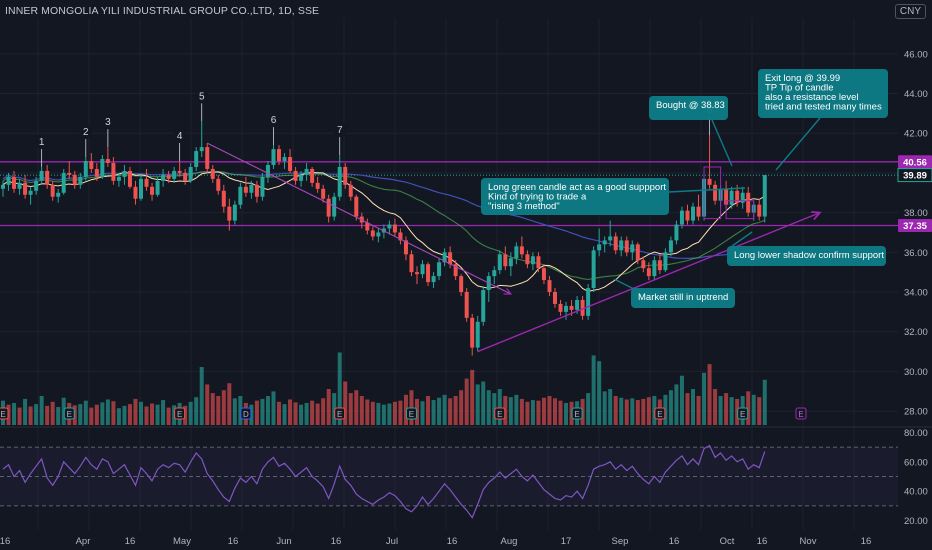 The height and width of the screenshot is (550, 932). Describe the element at coordinates (577, 187) in the screenshot. I see `annotation-text: Long green candle act as a good suppport` at that location.